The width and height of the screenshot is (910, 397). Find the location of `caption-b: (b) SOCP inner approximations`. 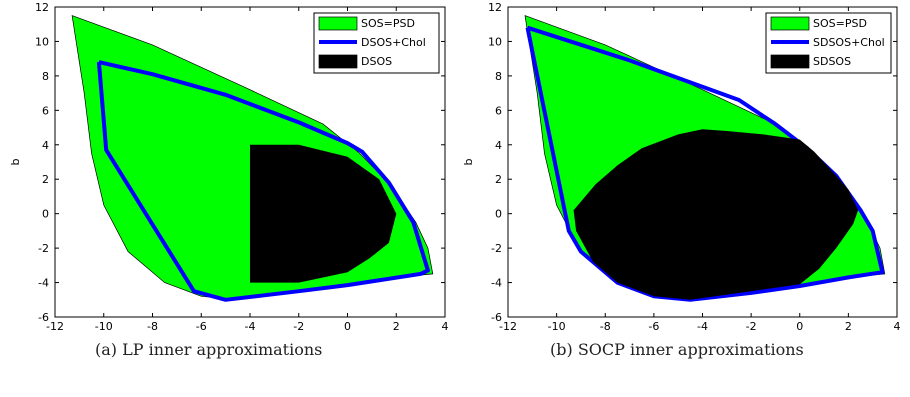

caption-b: (b) SOCP inner approximations is located at coordinates (677, 349).